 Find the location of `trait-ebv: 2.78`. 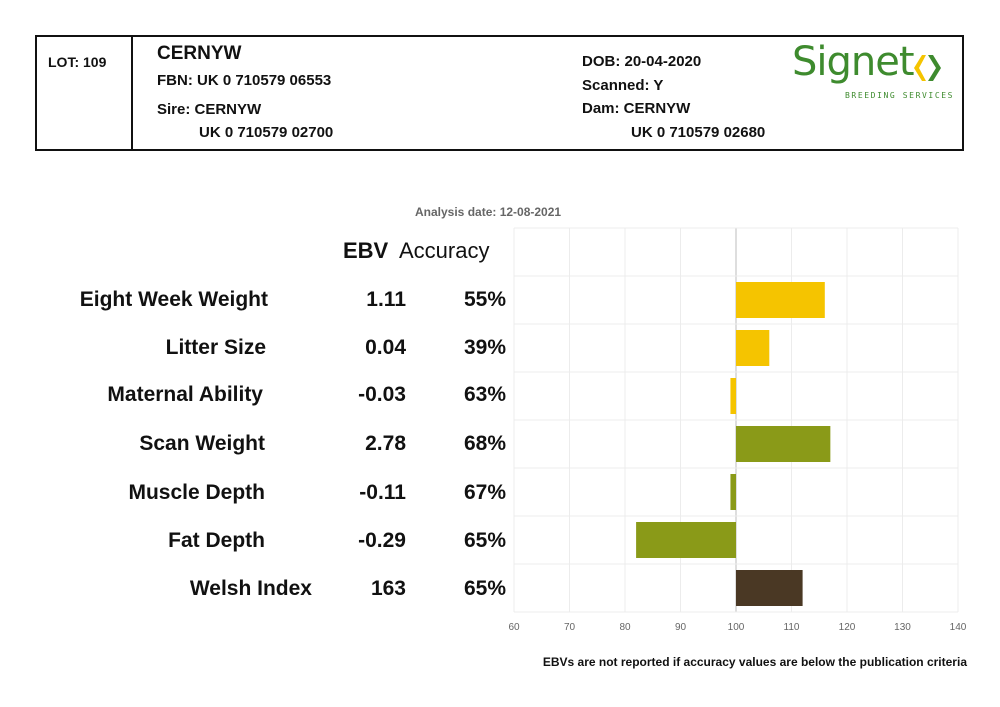

trait-ebv: 2.78 is located at coordinates (385, 443).